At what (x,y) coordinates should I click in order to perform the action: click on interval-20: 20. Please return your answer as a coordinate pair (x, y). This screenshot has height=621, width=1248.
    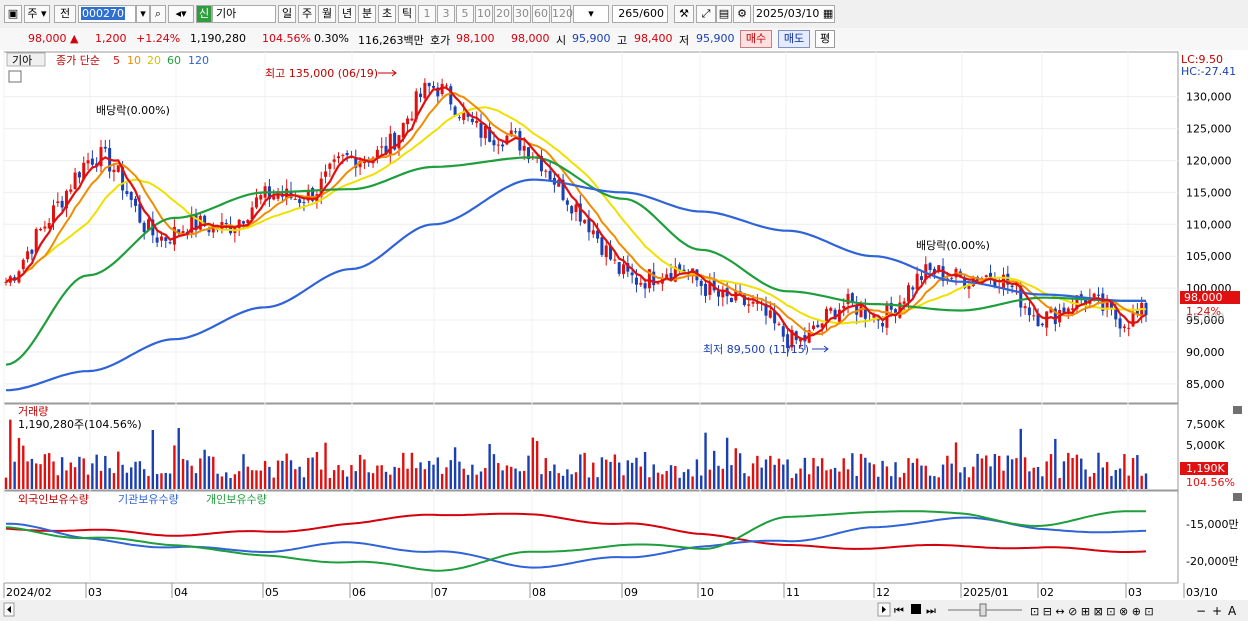
    Looking at the image, I should click on (503, 14).